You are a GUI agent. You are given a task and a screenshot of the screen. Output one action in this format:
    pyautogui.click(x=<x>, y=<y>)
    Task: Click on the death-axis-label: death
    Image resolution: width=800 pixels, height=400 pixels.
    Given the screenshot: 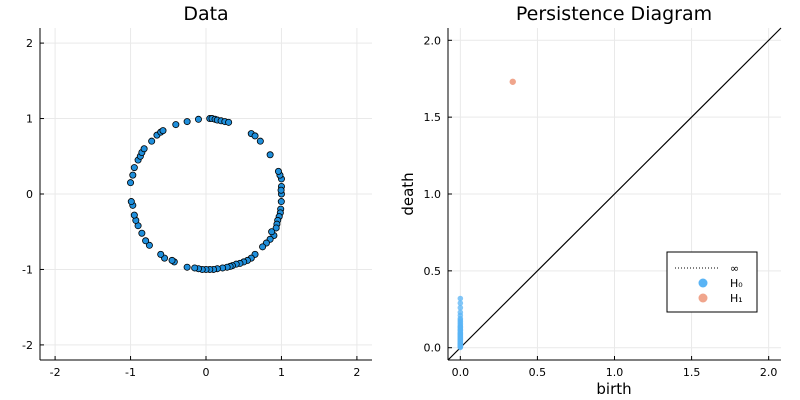 What is the action you would take?
    pyautogui.click(x=408, y=193)
    